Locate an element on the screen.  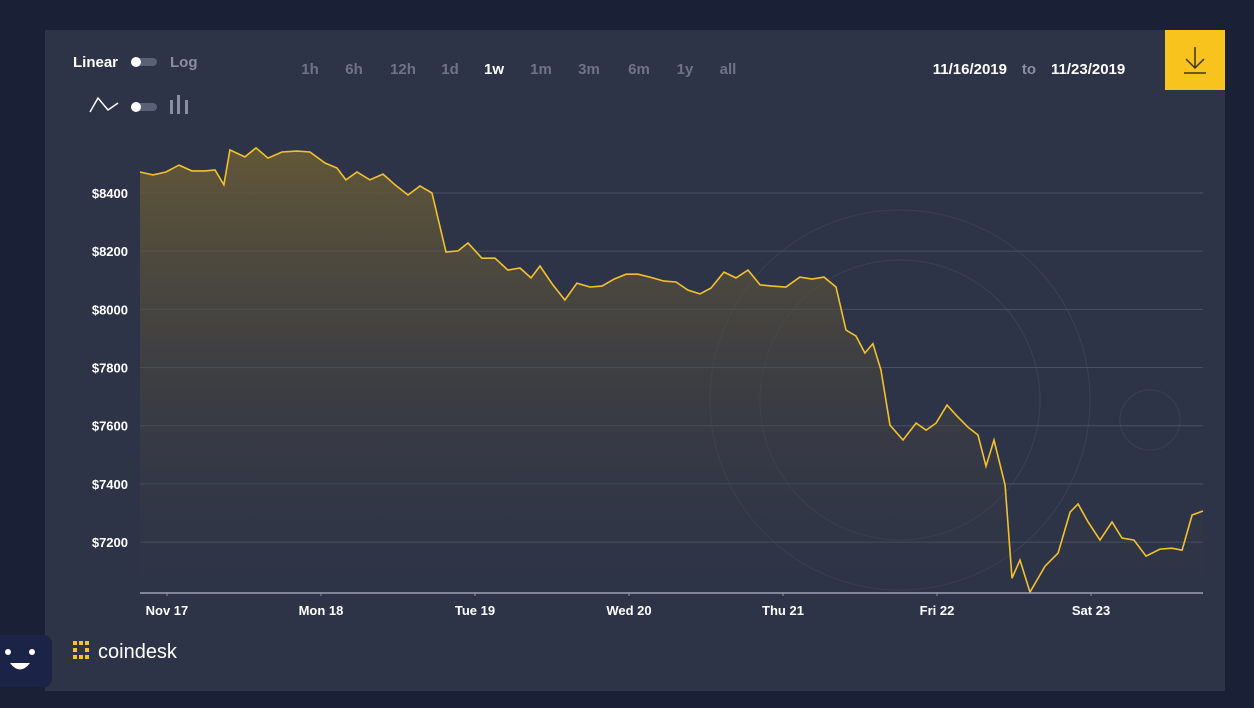
candle-icon is located at coordinates (179, 104).